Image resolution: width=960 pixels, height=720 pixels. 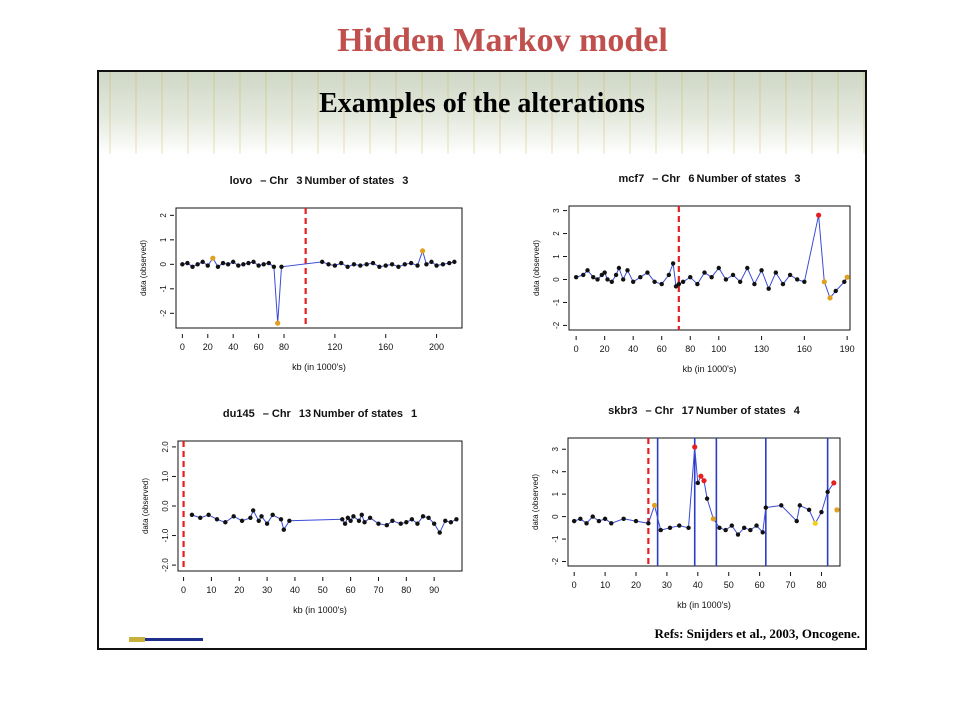 What do you see at coordinates (165, 476) in the screenshot?
I see `y-tick-label: 1.0` at bounding box center [165, 476].